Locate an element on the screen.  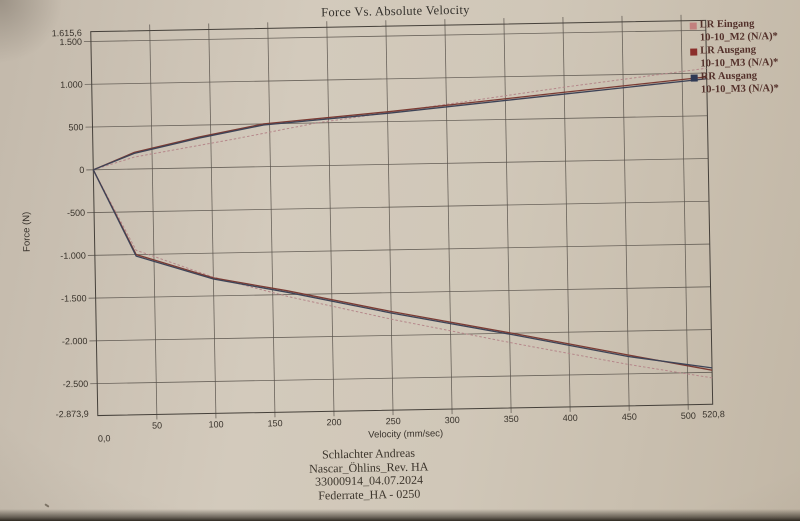
x-max-label: 520,8 is located at coordinates (713, 414).